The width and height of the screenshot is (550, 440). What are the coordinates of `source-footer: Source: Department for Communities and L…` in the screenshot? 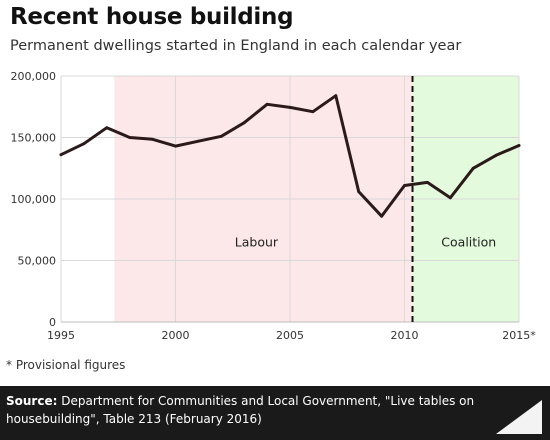 It's located at (275, 413).